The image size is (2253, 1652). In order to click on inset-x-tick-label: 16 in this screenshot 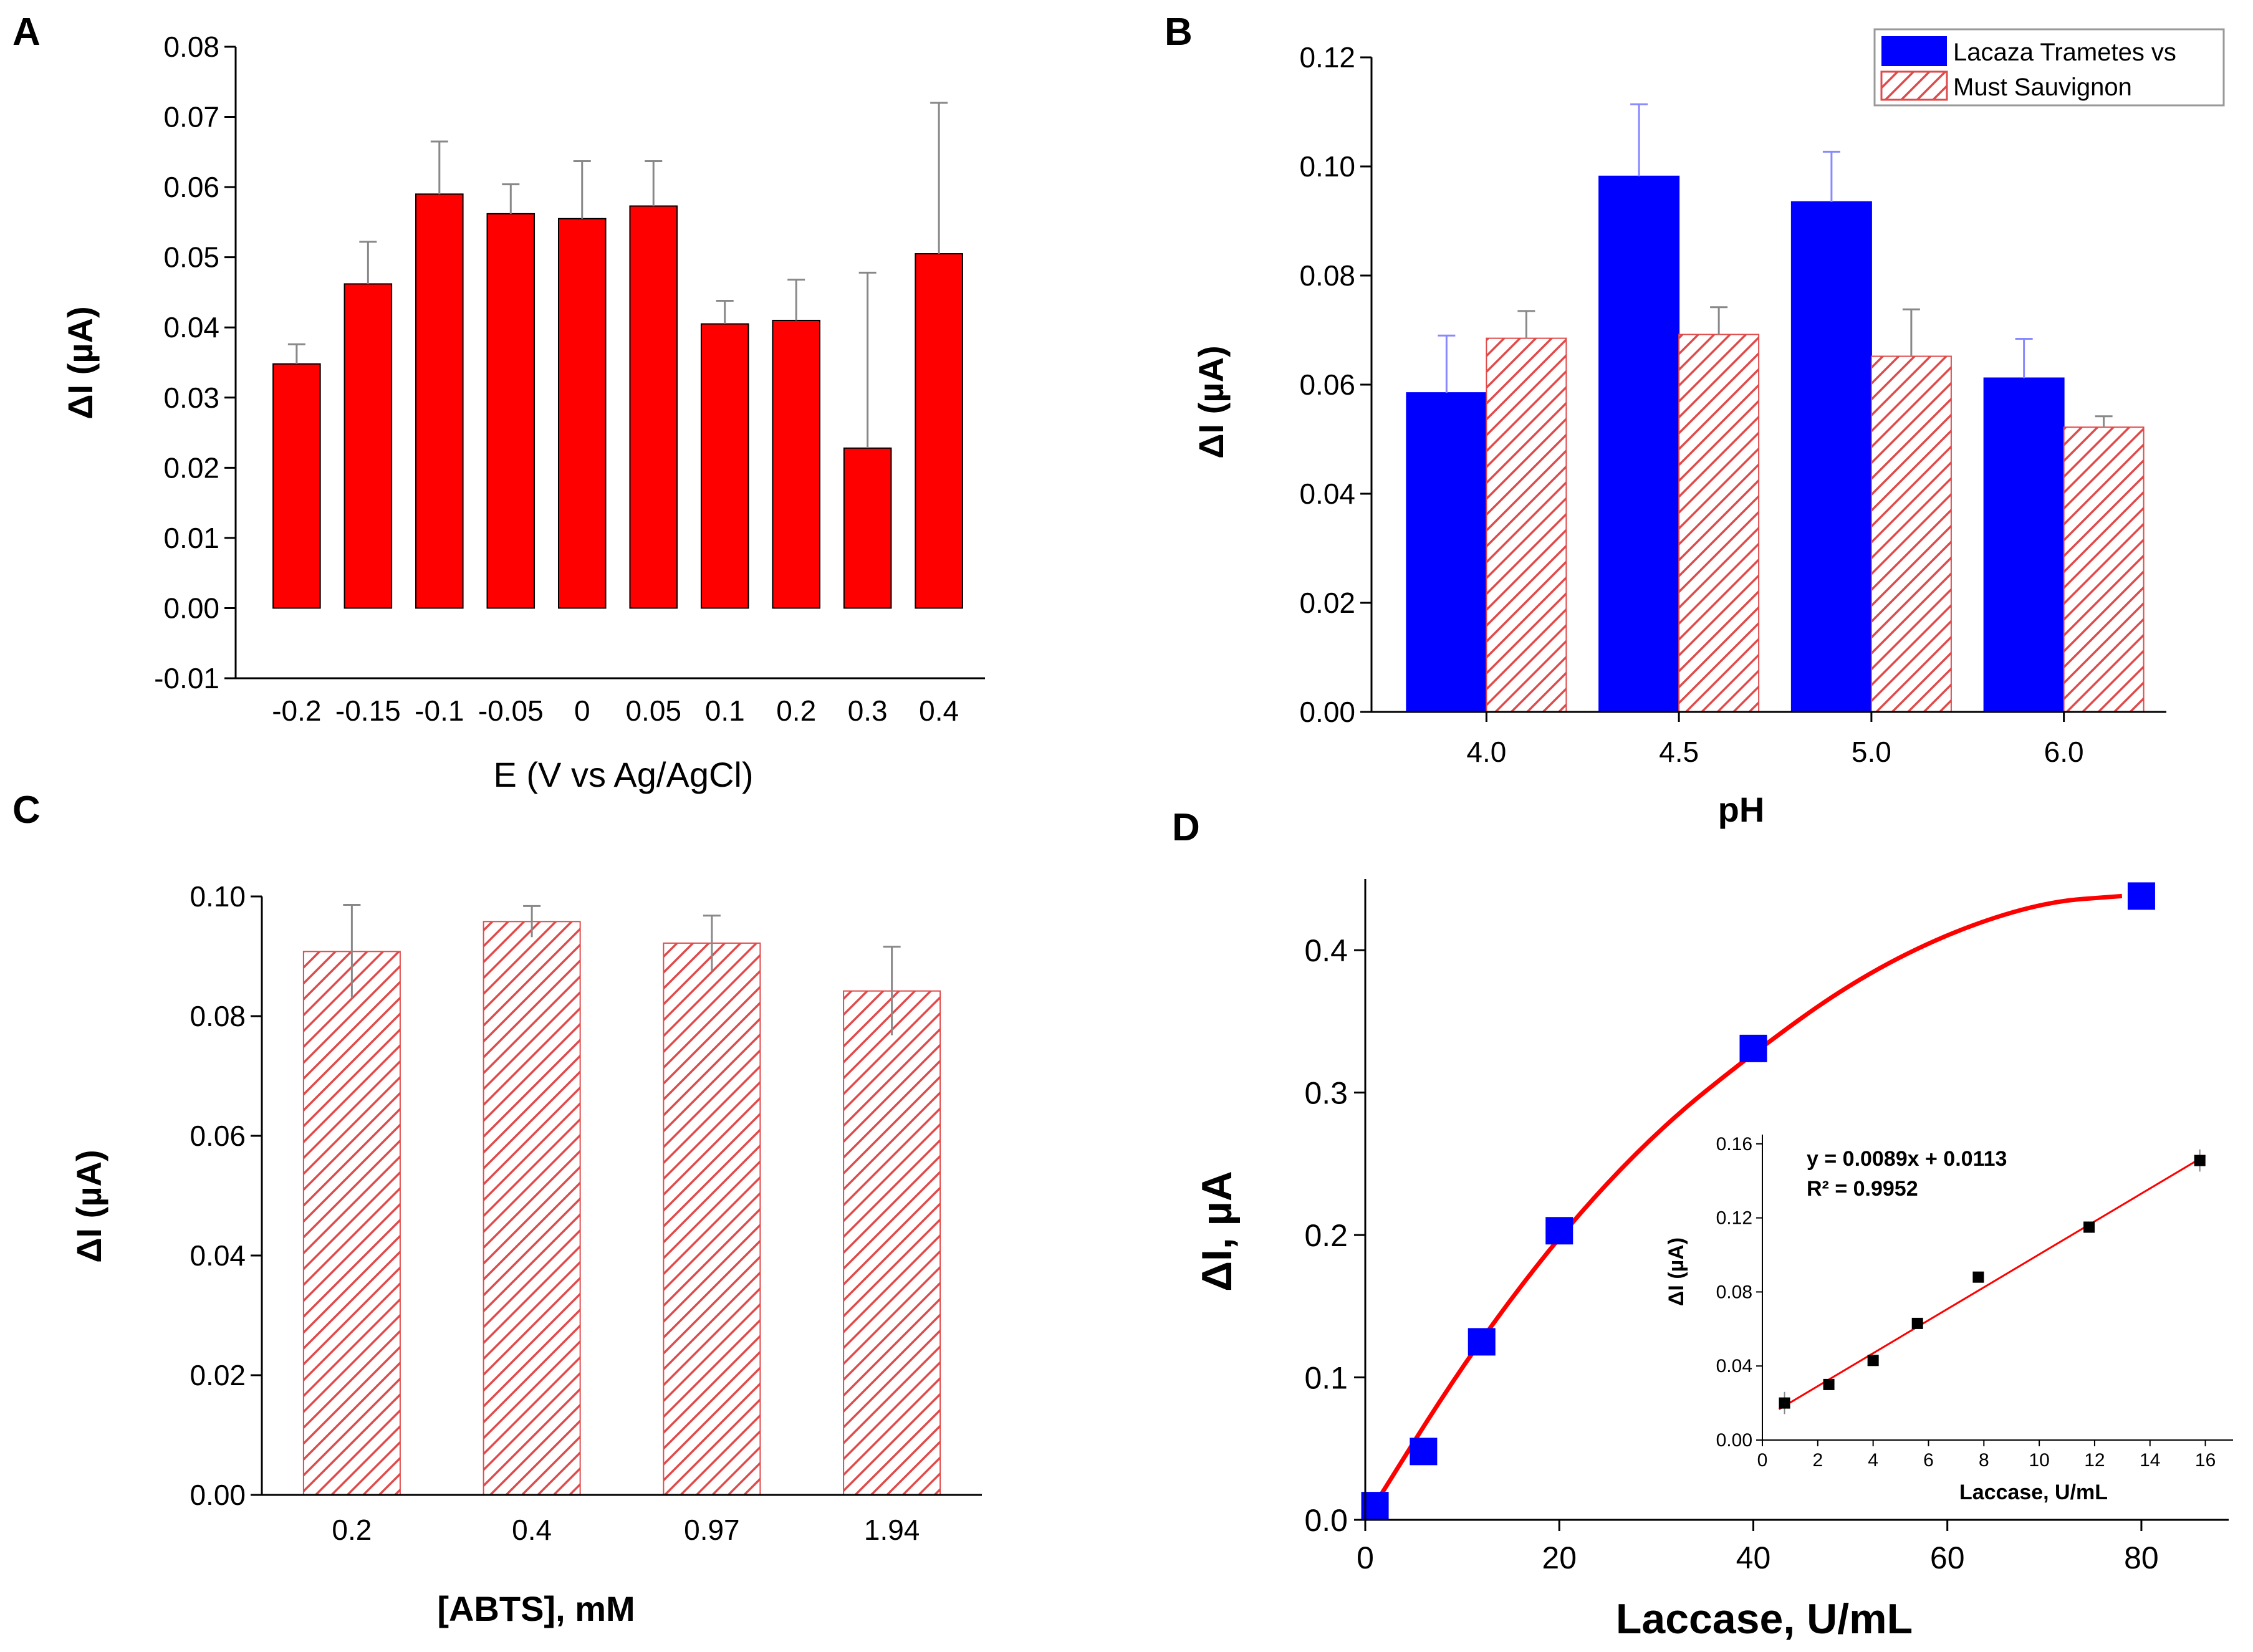, I will do `click(2205, 1460)`.